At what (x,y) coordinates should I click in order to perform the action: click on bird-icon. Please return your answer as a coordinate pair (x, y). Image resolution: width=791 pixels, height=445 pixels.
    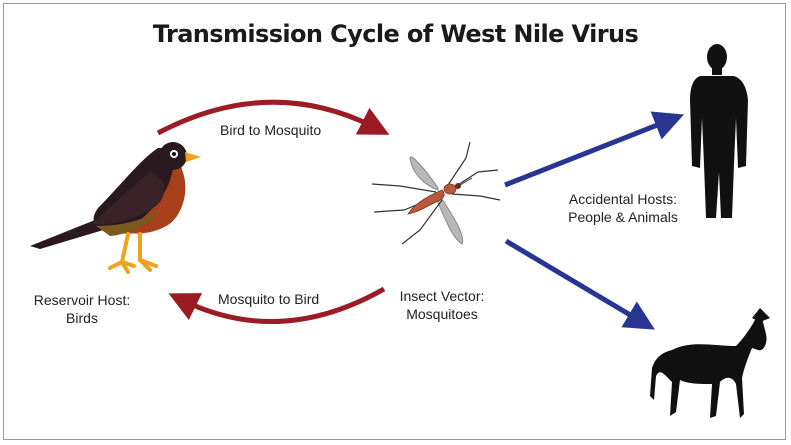
    Looking at the image, I should click on (115, 208).